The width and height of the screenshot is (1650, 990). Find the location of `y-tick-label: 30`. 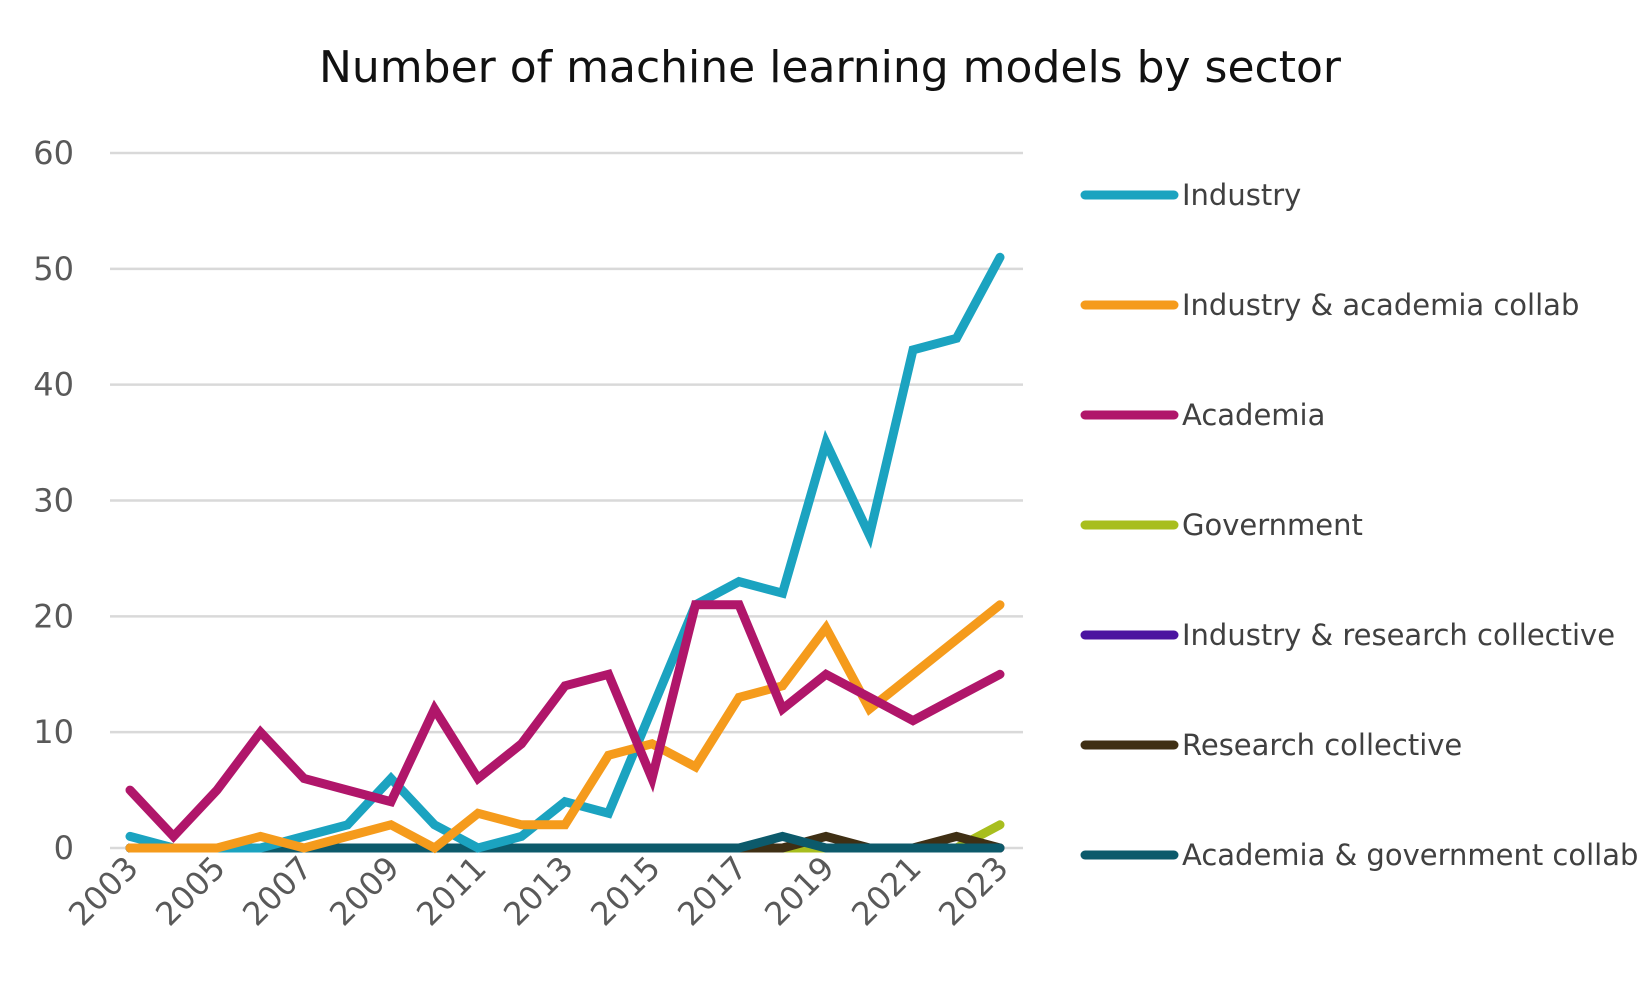

y-tick-label: 30 is located at coordinates (53, 501).